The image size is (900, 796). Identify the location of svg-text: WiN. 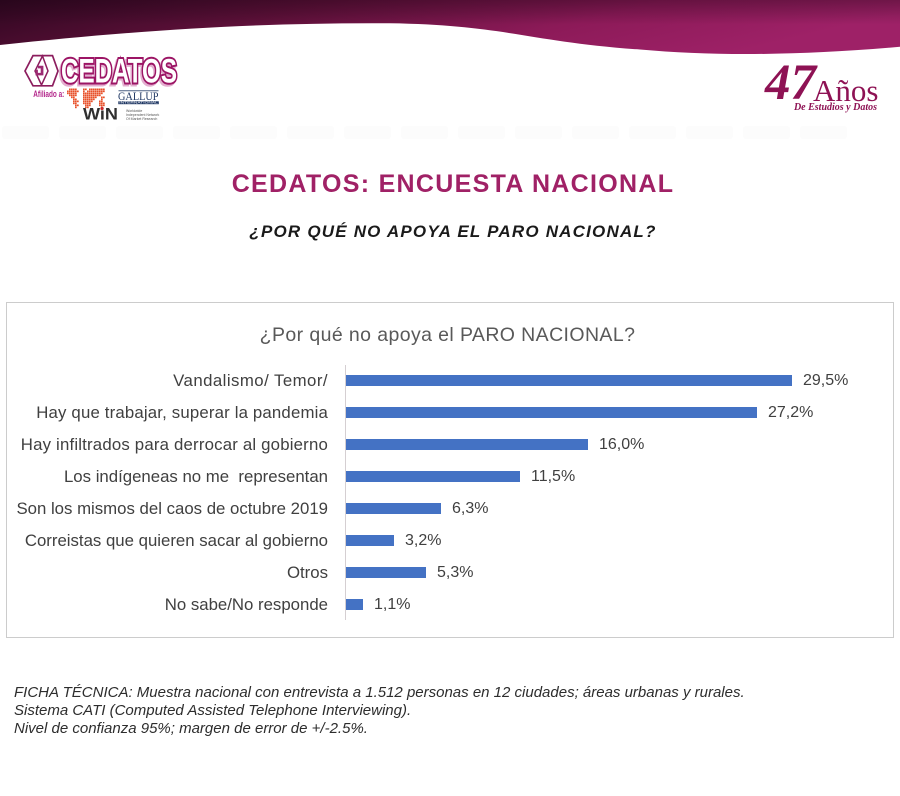
(100, 114).